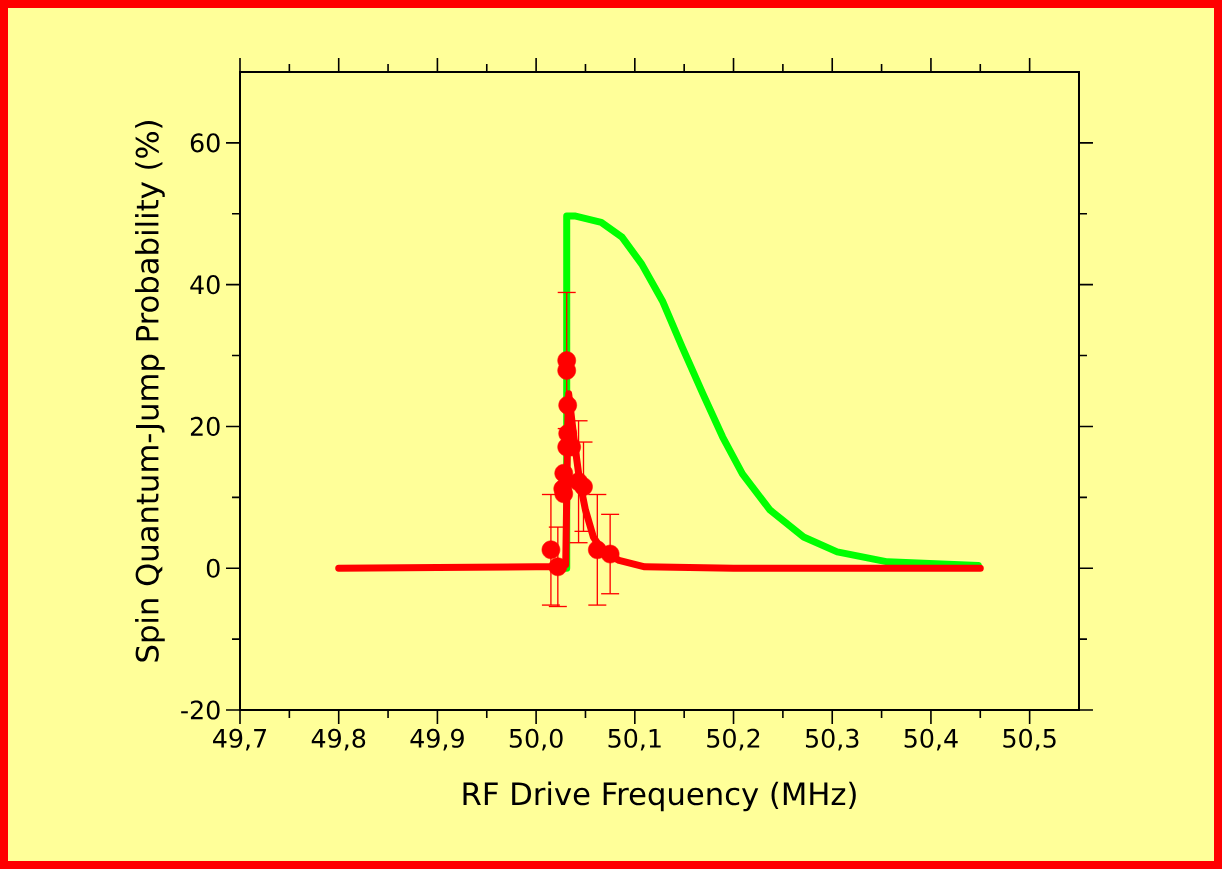 This screenshot has height=869, width=1222. I want to click on x-tick-label: 50,4, so click(931, 739).